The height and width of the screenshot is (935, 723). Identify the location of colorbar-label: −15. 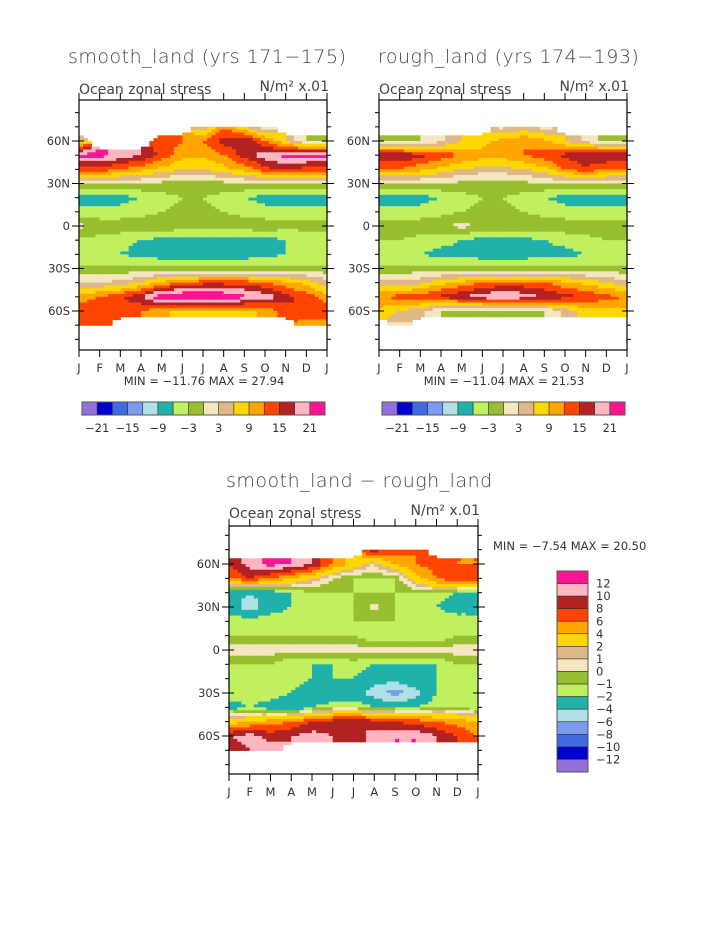
(127, 428).